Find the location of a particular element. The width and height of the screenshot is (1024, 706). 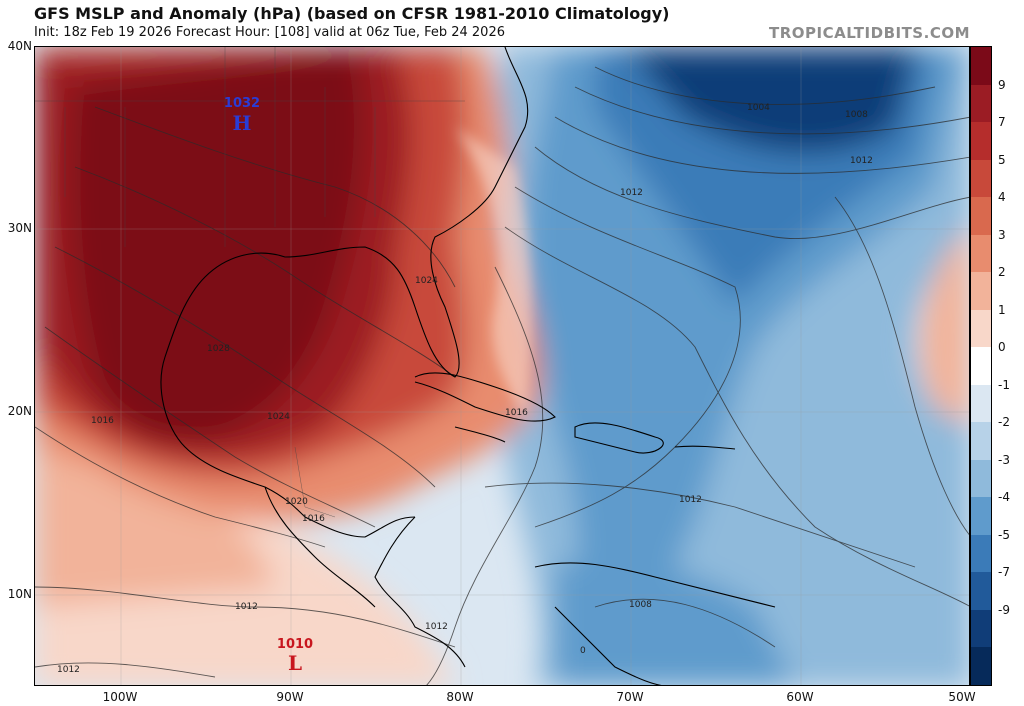

colorbar-label: 9 is located at coordinates (1002, 84).